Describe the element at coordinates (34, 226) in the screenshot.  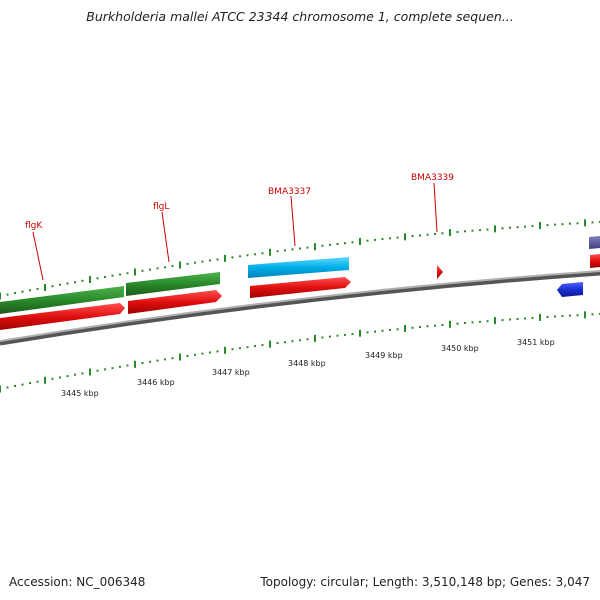
I see `gene-label-flgK: flgK` at that location.